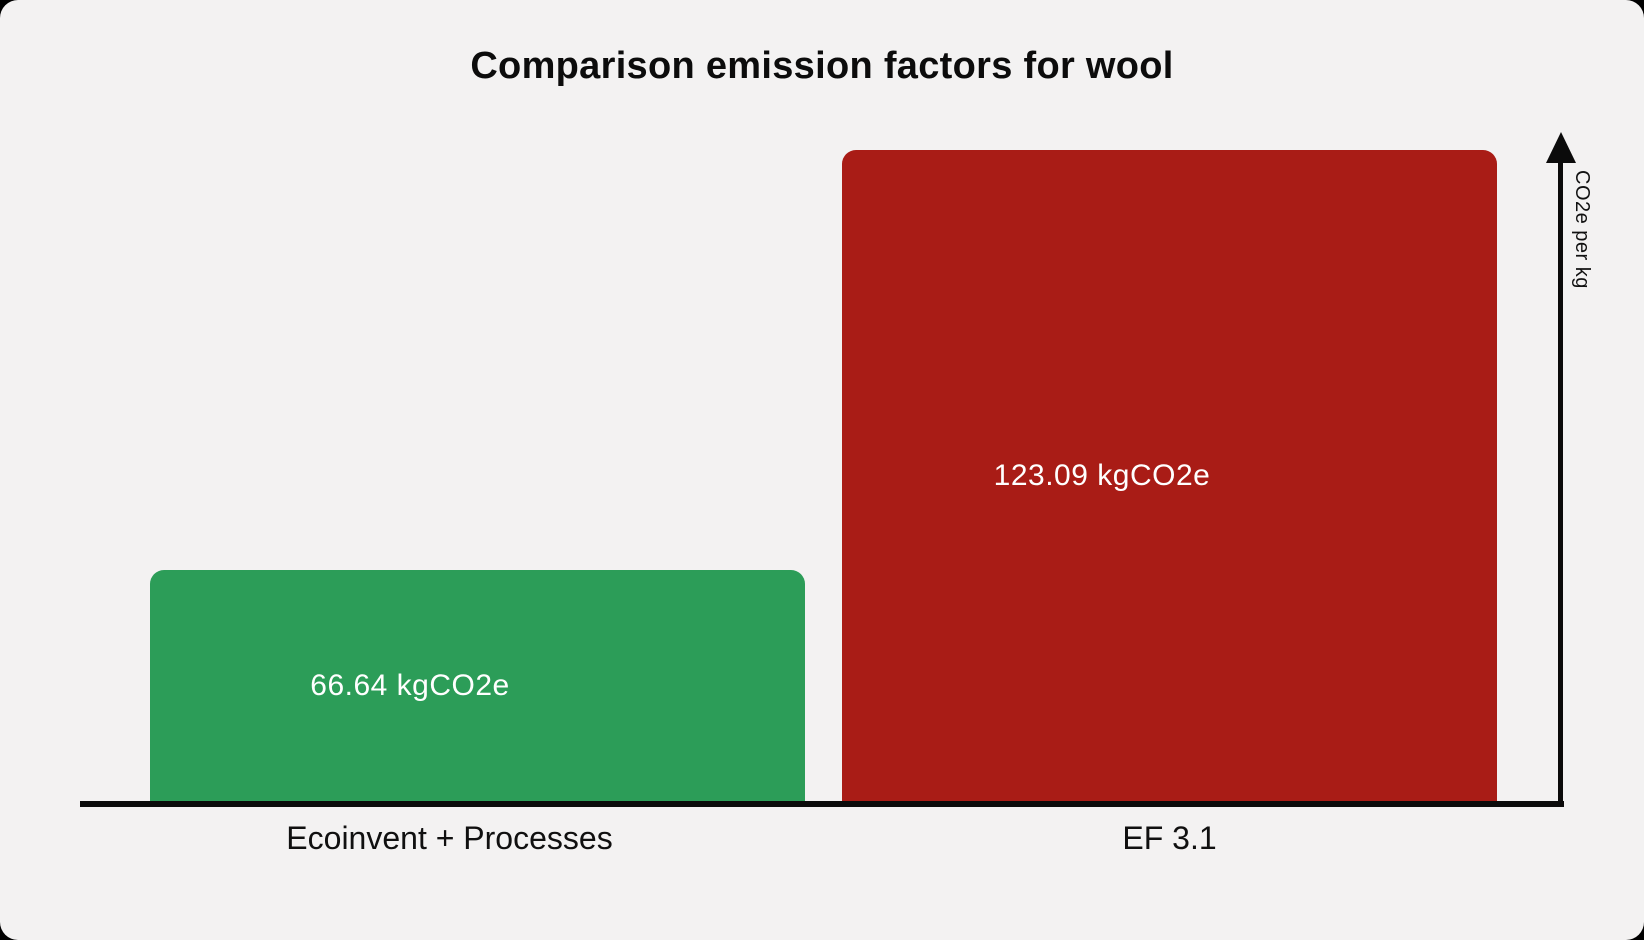 The width and height of the screenshot is (1644, 940). What do you see at coordinates (449, 838) in the screenshot?
I see `x-axis-label-ecoinvent-processes: Ecoinvent + Processes` at bounding box center [449, 838].